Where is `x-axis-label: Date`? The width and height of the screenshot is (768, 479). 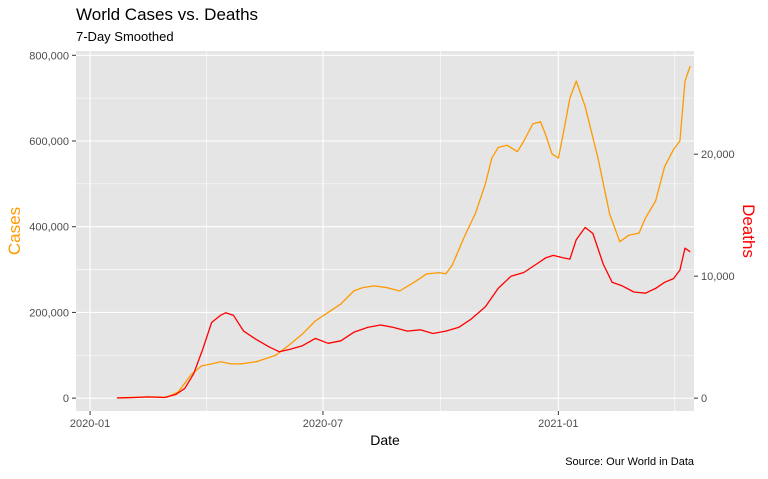
x-axis-label: Date is located at coordinates (385, 440).